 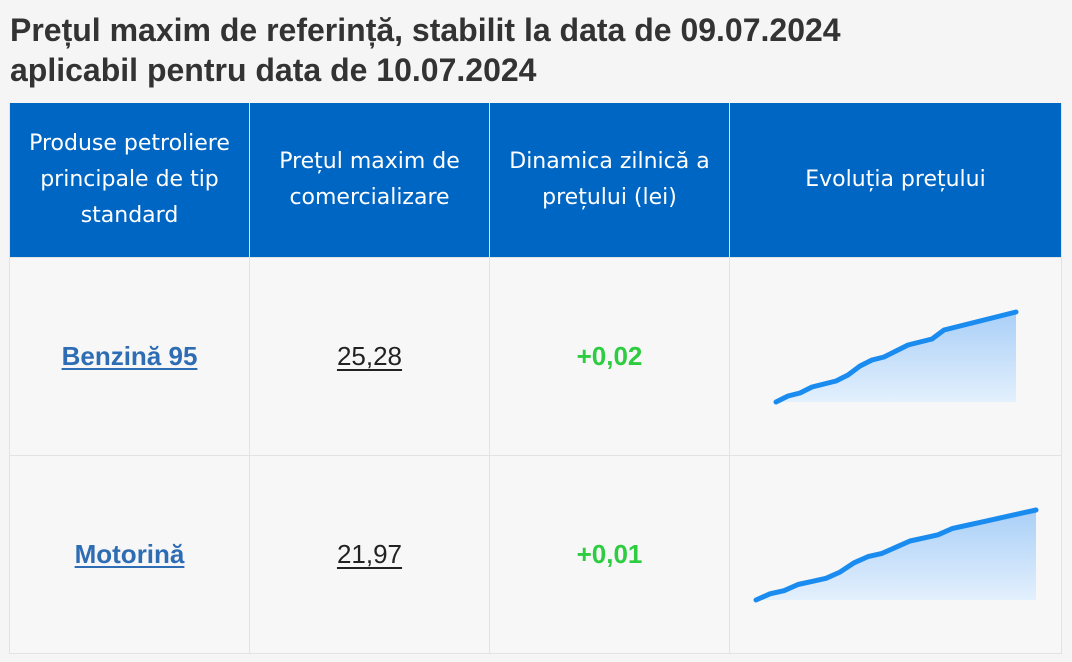 I want to click on product-link-benzina-95: Benzină 95, so click(x=129, y=355).